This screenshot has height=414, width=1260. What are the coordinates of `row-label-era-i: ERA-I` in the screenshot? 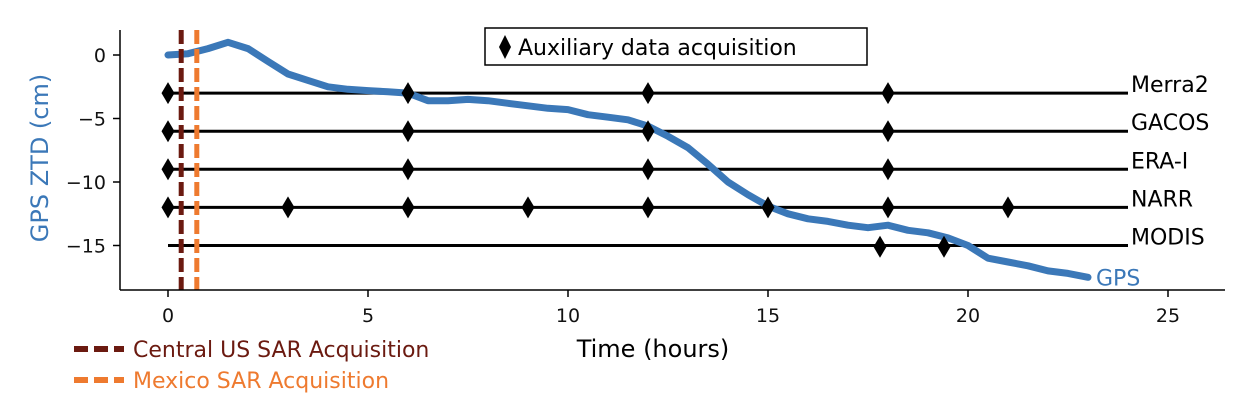 It's located at (1159, 161).